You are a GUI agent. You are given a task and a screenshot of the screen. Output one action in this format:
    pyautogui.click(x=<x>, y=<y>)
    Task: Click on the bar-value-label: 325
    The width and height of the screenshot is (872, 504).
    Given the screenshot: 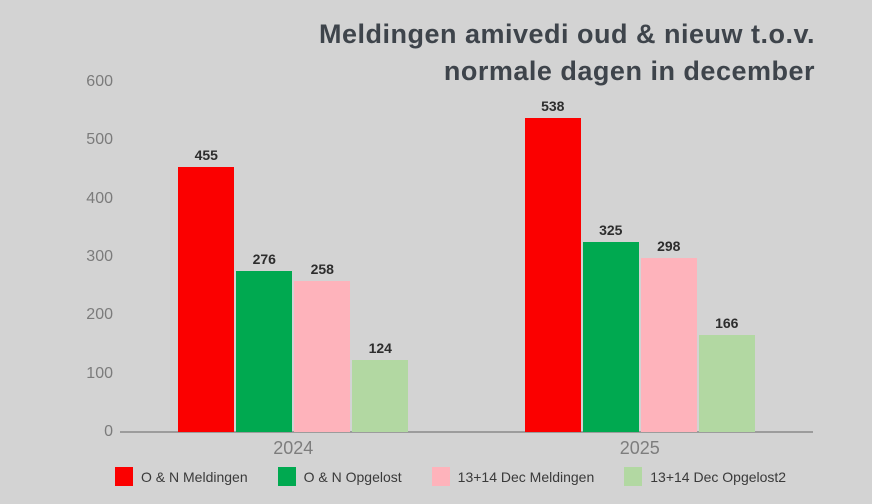 What is the action you would take?
    pyautogui.click(x=611, y=230)
    